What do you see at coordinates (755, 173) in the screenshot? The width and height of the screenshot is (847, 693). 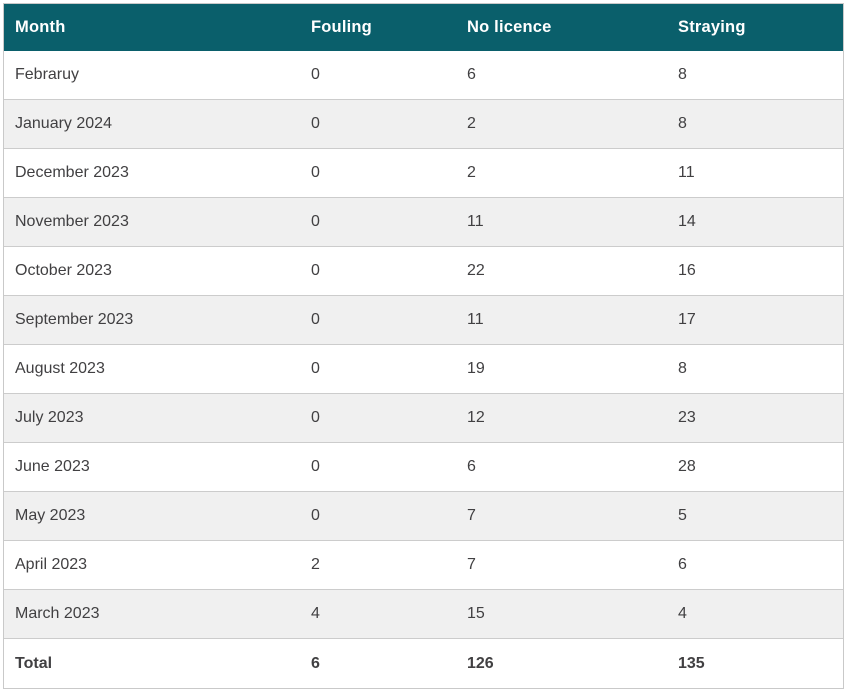 I see `cell-straying: 11` at bounding box center [755, 173].